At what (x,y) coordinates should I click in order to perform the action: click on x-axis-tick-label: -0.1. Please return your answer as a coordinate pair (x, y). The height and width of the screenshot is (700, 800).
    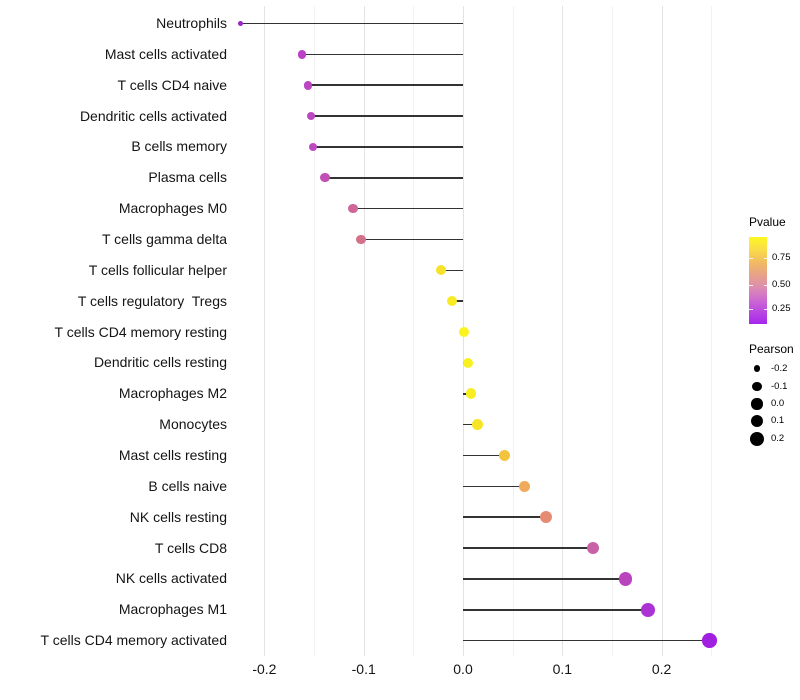
    Looking at the image, I should click on (363, 668).